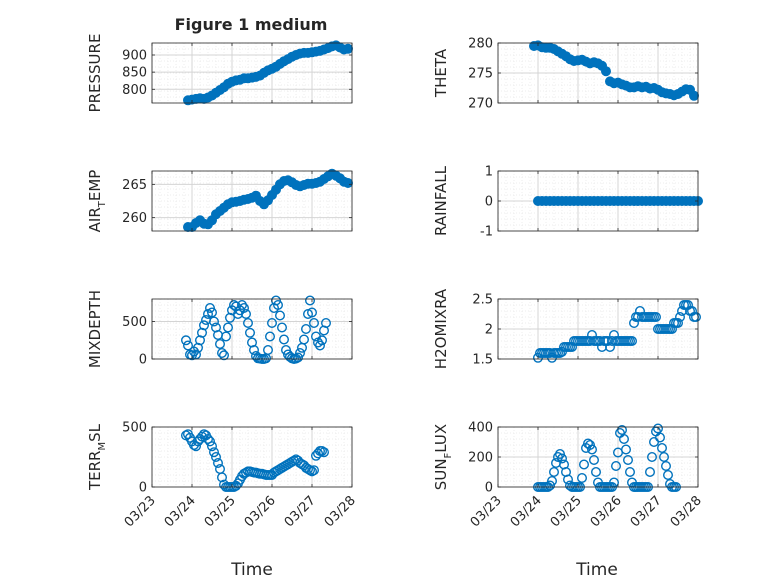 This screenshot has width=778, height=583. What do you see at coordinates (134, 428) in the screenshot?
I see `terr-msl-ytick-label: 500` at bounding box center [134, 428].